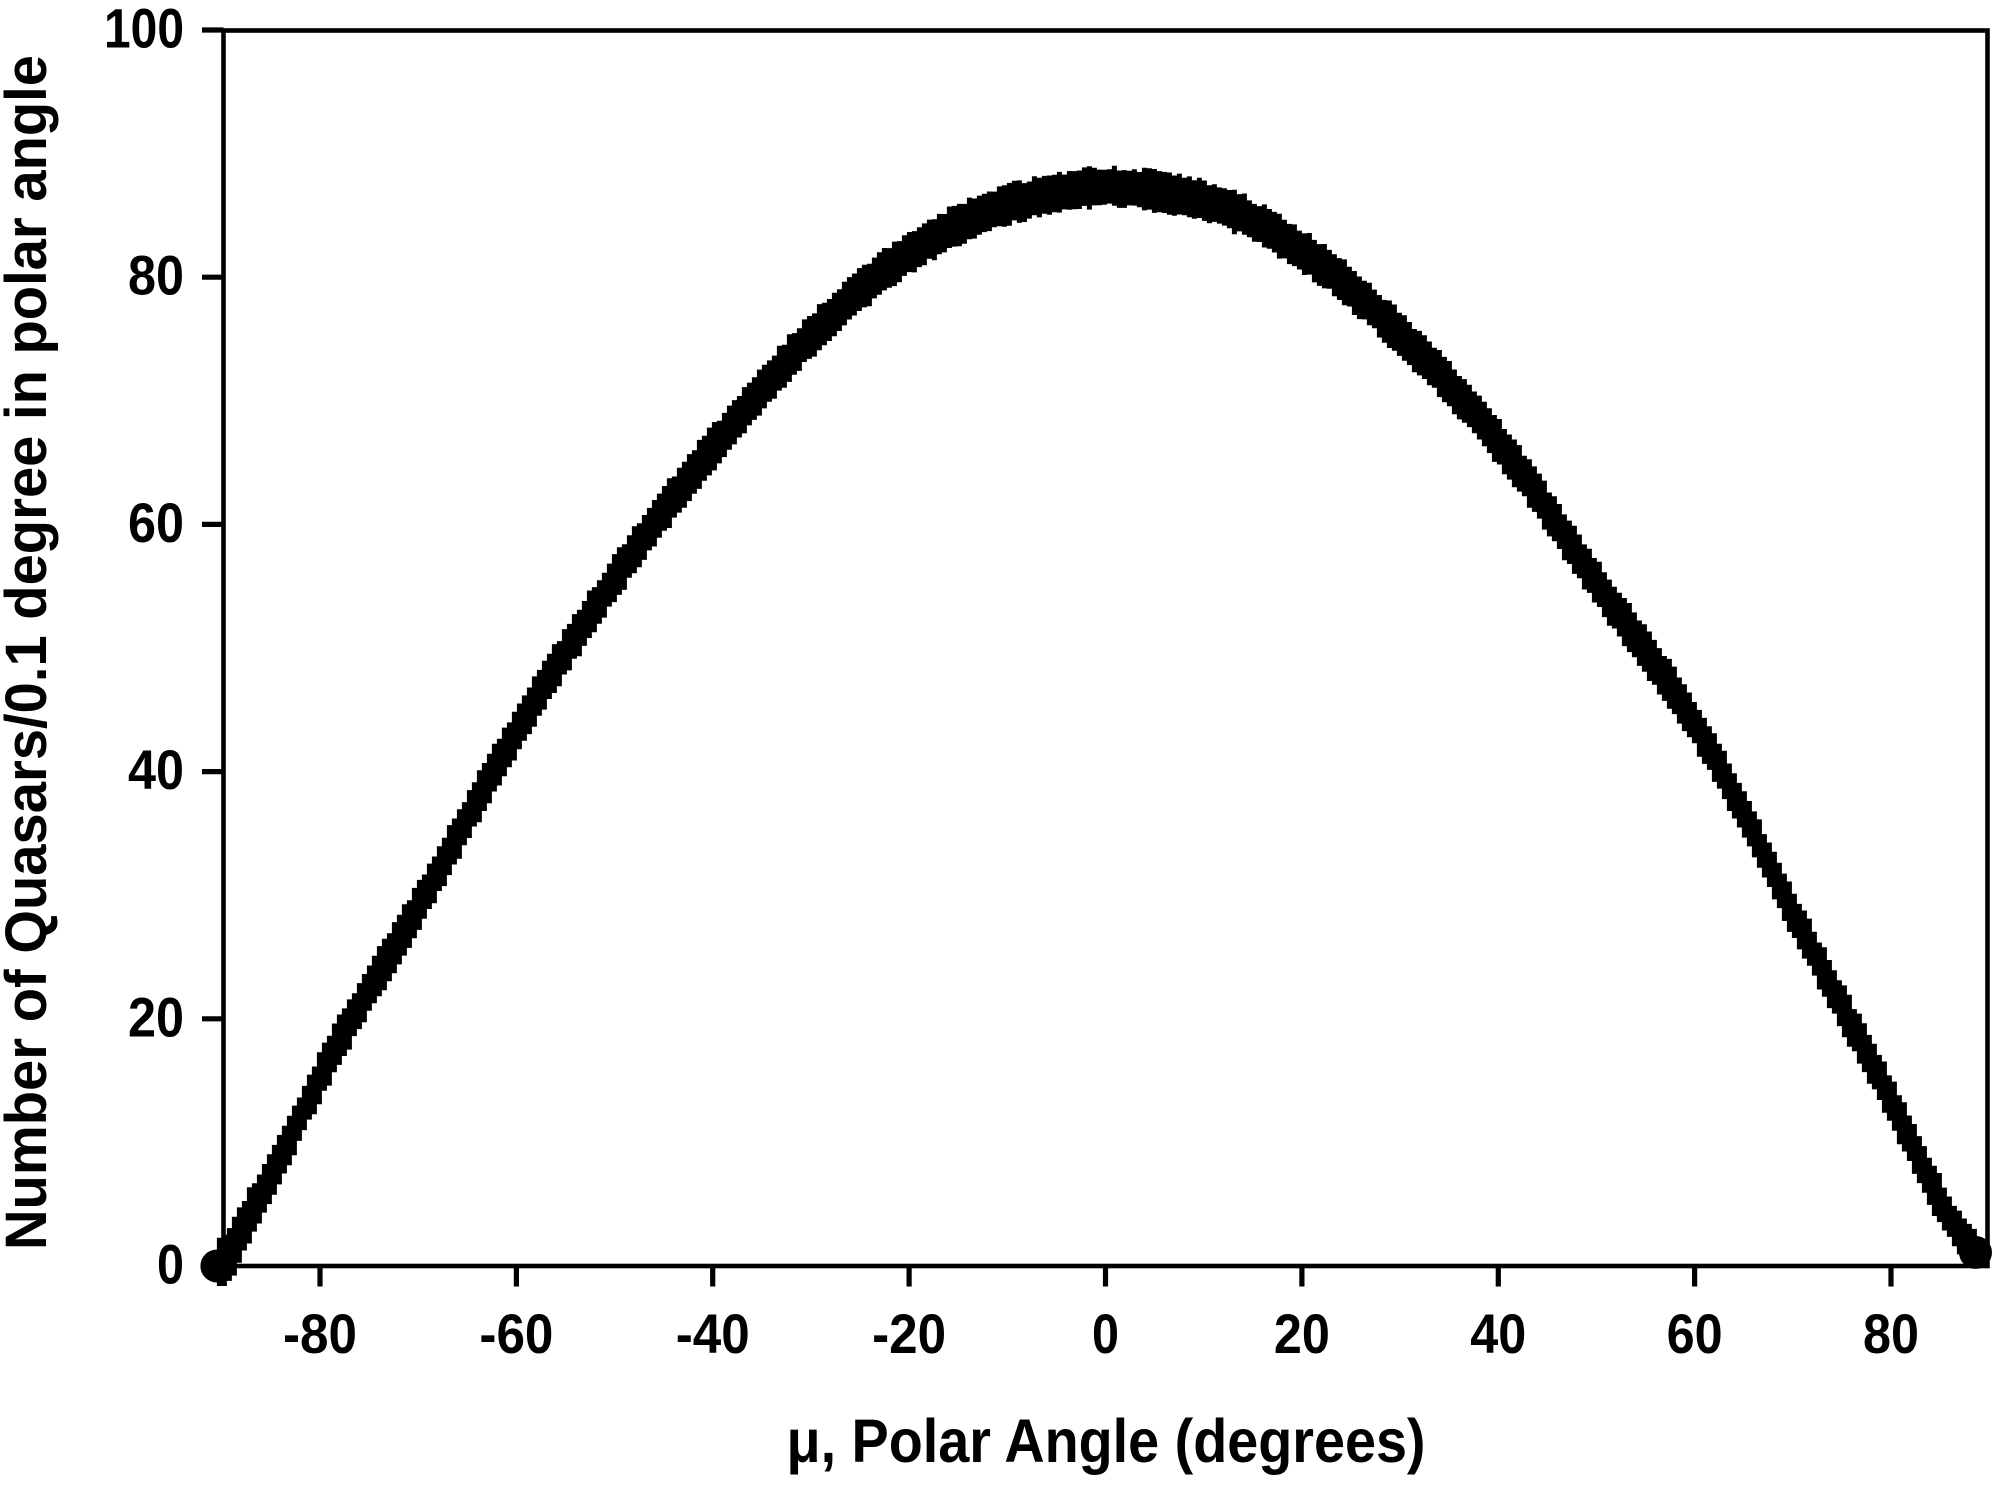 The image size is (2000, 1495). Describe the element at coordinates (320, 1333) in the screenshot. I see `svg-text: -80` at that location.